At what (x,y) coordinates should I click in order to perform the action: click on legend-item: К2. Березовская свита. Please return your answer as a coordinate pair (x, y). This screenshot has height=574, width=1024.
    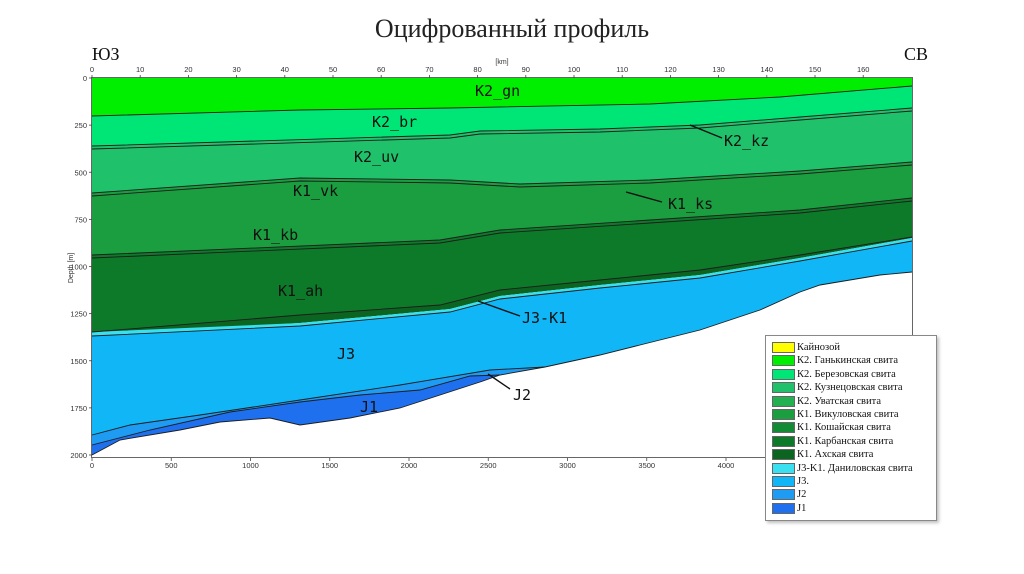
    Looking at the image, I should click on (834, 374).